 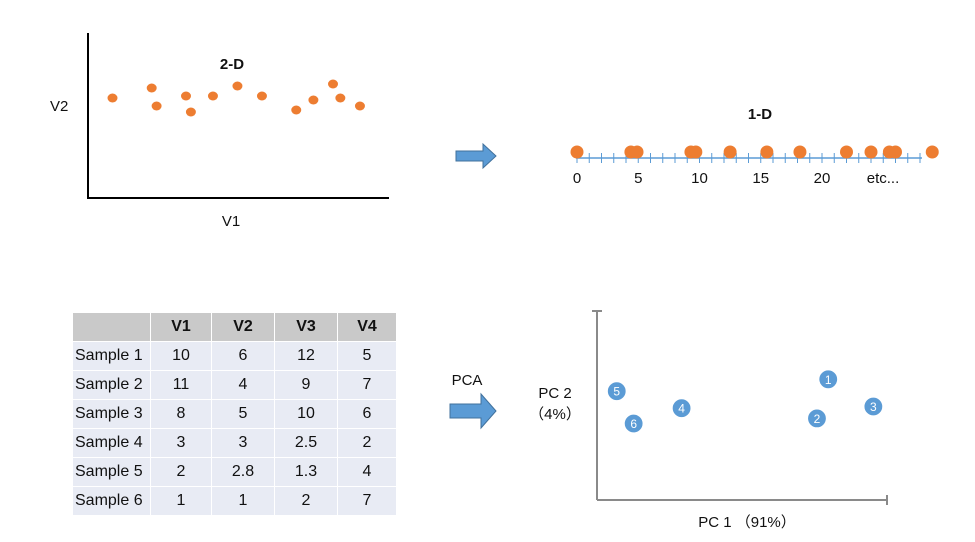 What do you see at coordinates (59, 106) in the screenshot?
I see `scatter-2d-ylabel: V2` at bounding box center [59, 106].